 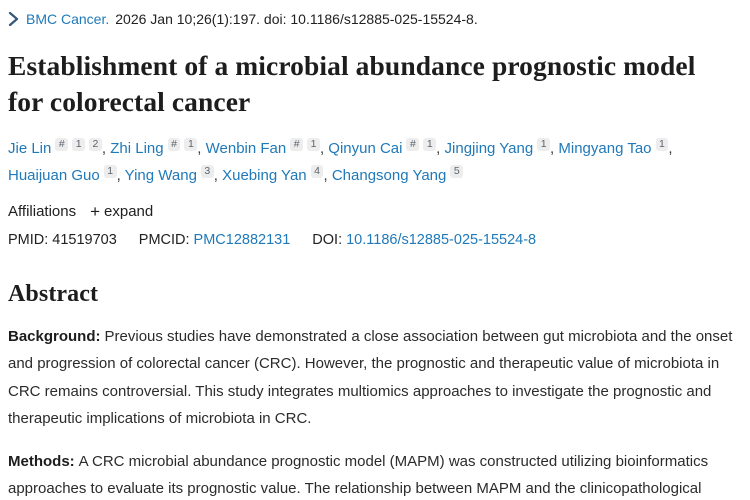 I want to click on author-affiliation-badge: 3, so click(x=207, y=171).